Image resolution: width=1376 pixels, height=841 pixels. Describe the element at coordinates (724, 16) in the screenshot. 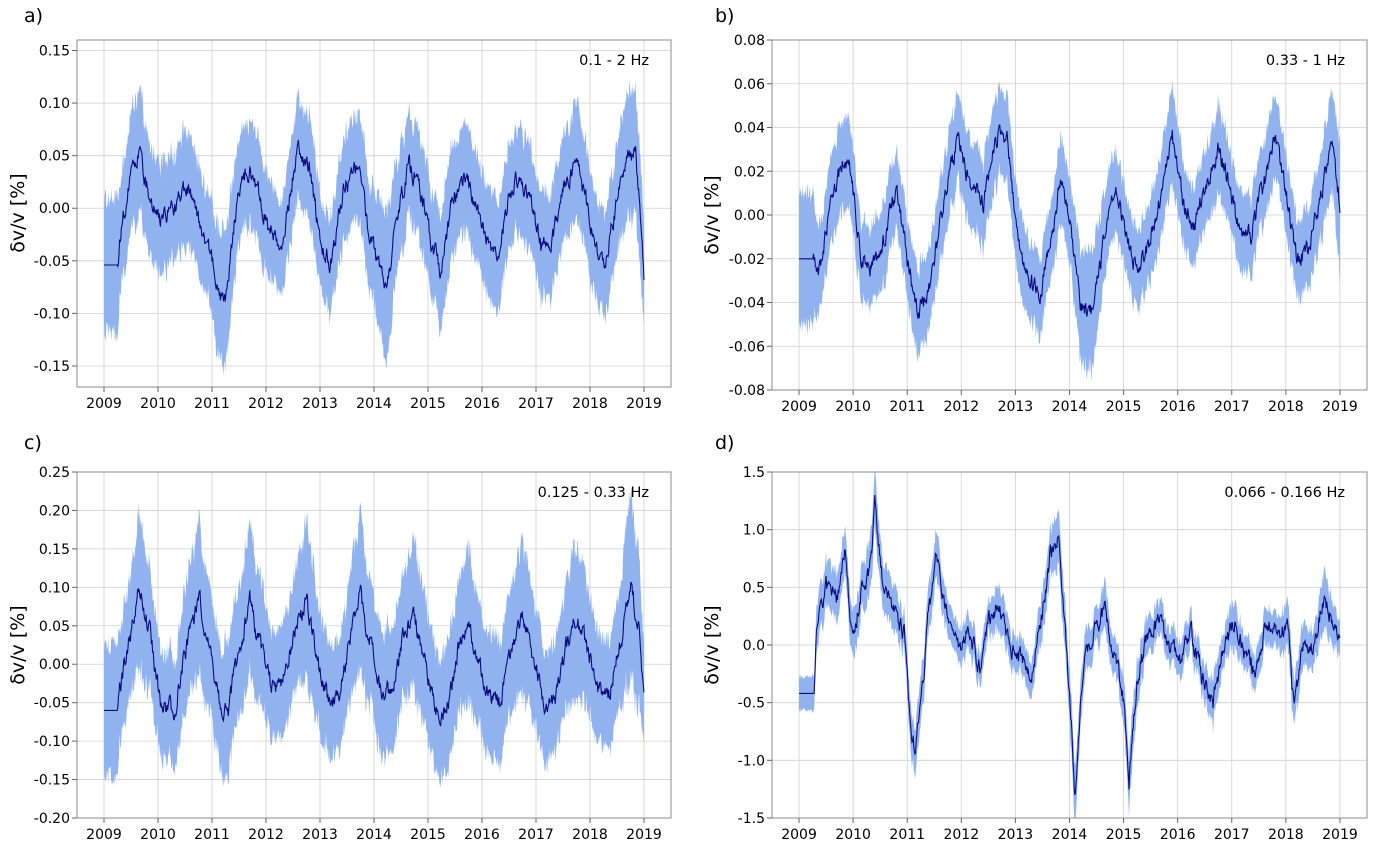

I see `panel-letter: b)` at that location.